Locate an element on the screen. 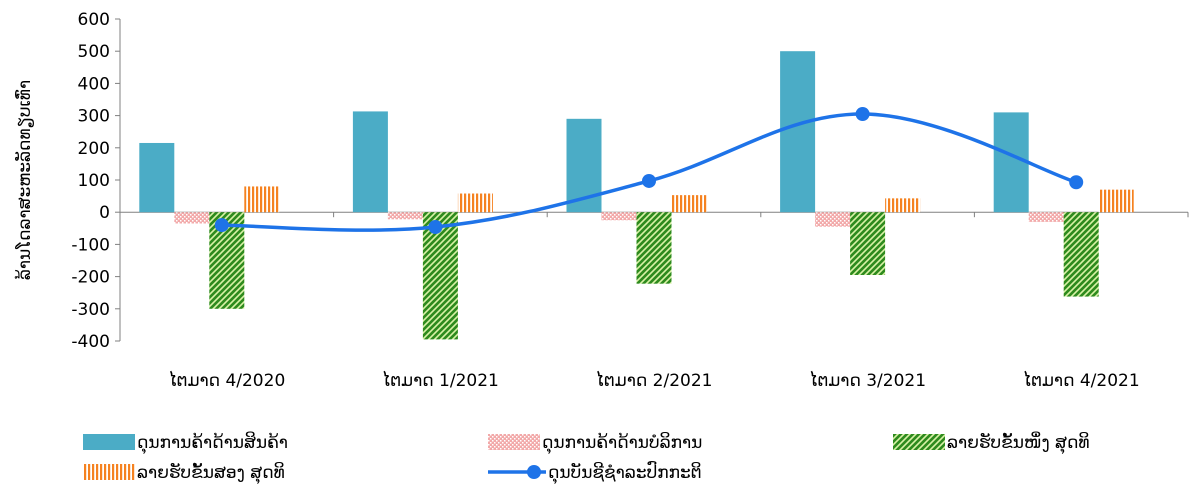 This screenshot has width=1195, height=489. legend-item: ລາຍຮັບຂັ້ນໜຶ່ງ ສຸດທິ is located at coordinates (991, 443).